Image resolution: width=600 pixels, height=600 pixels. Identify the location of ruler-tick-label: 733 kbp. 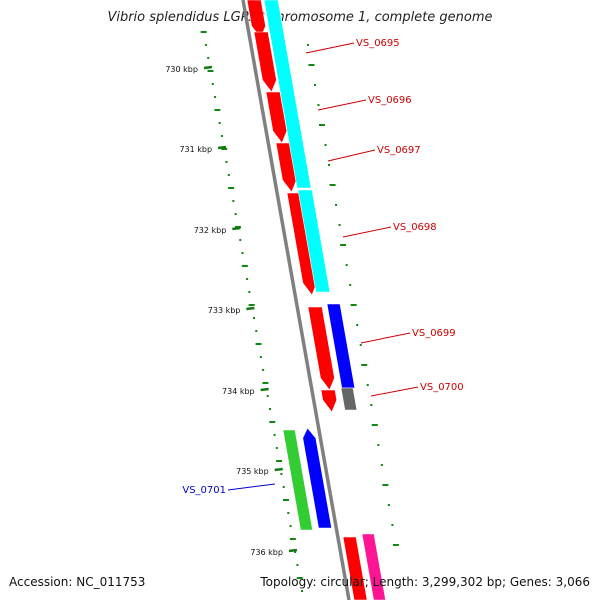
(224, 310).